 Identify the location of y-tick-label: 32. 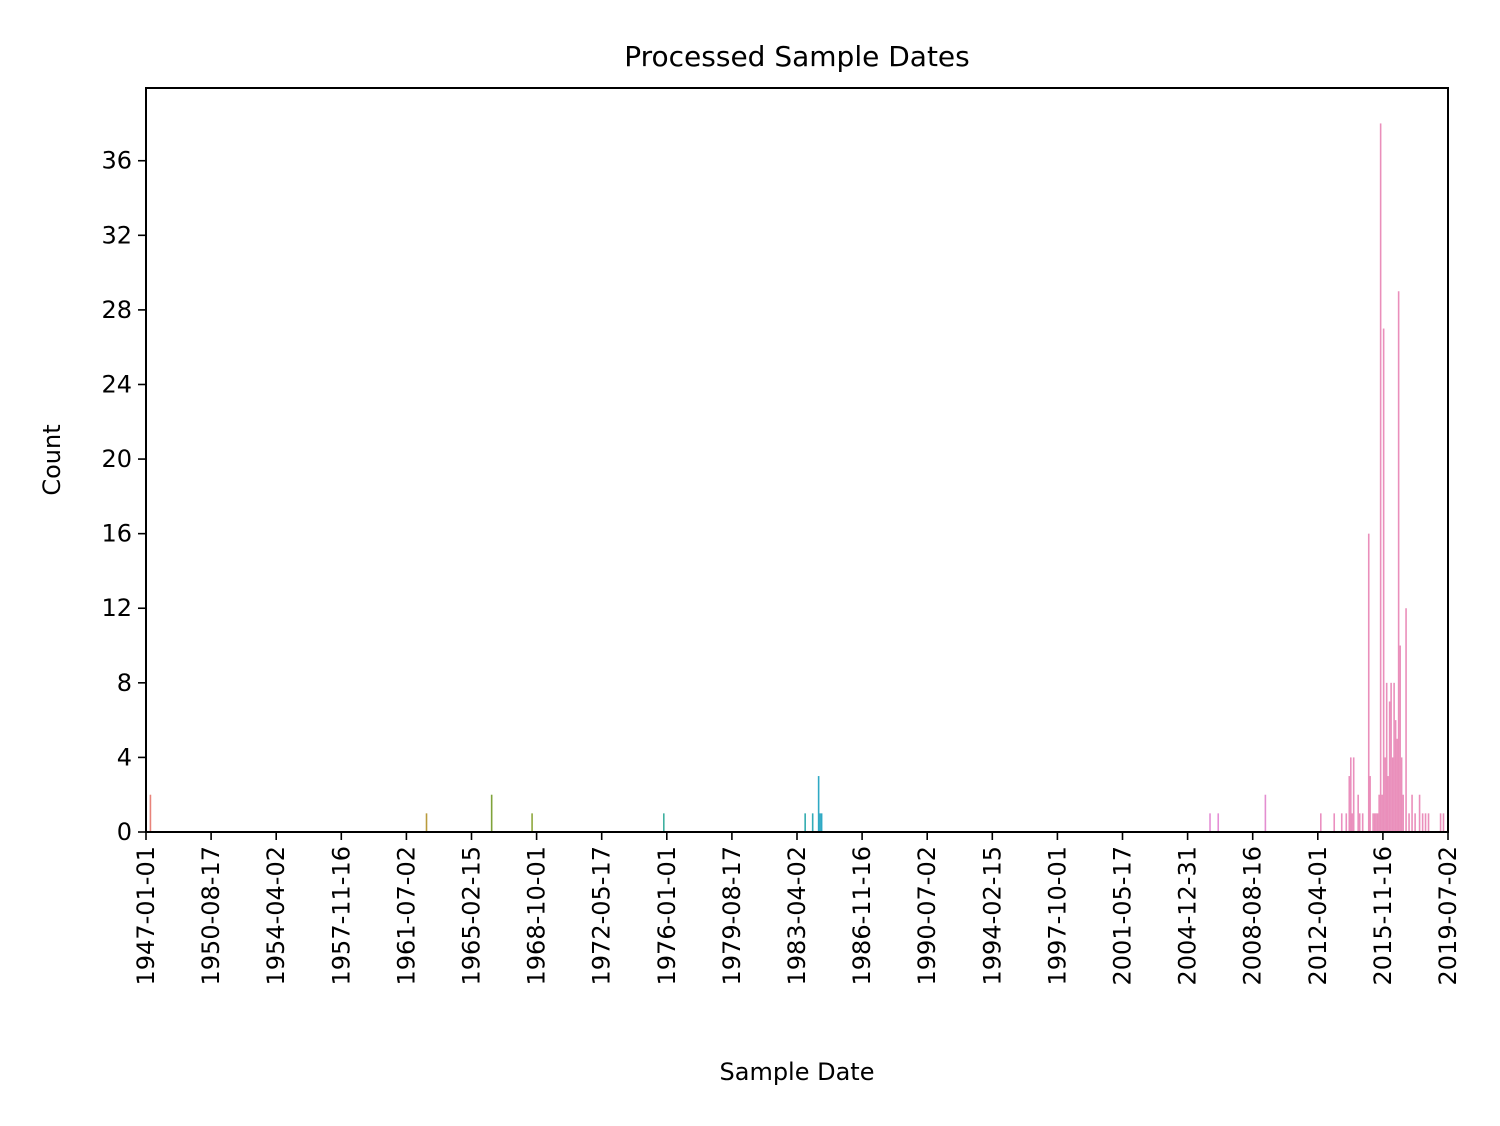
(116, 235).